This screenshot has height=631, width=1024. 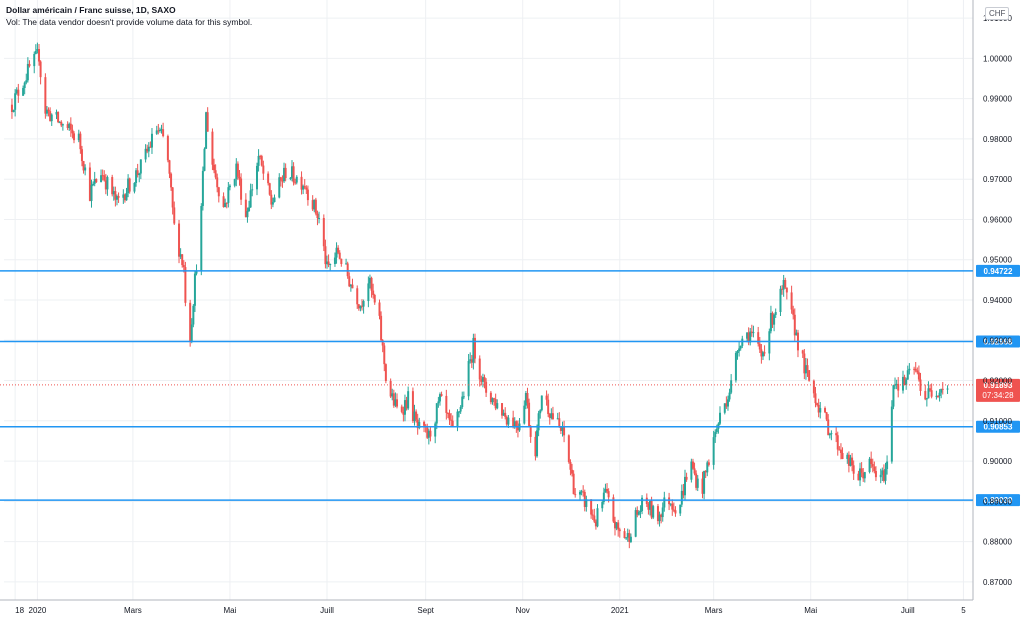 What do you see at coordinates (997, 13) in the screenshot?
I see `currency-badge: CHF` at bounding box center [997, 13].